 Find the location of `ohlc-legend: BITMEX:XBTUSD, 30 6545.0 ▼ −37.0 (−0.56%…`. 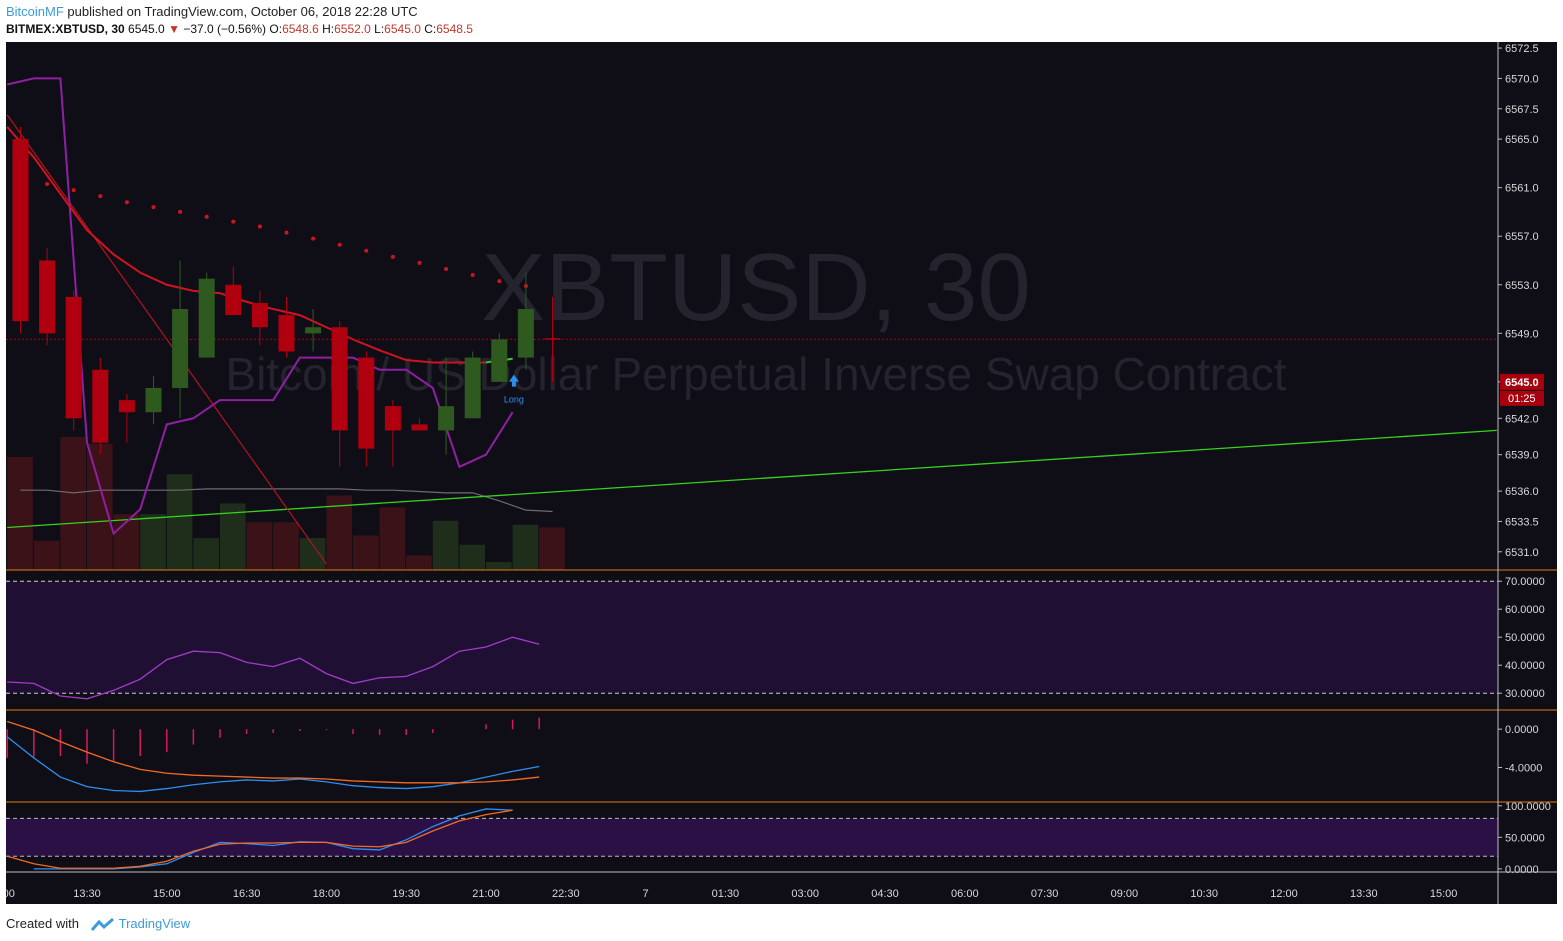

ohlc-legend: BITMEX:XBTUSD, 30 6545.0 ▼ −37.0 (−0.56%… is located at coordinates (239, 29).